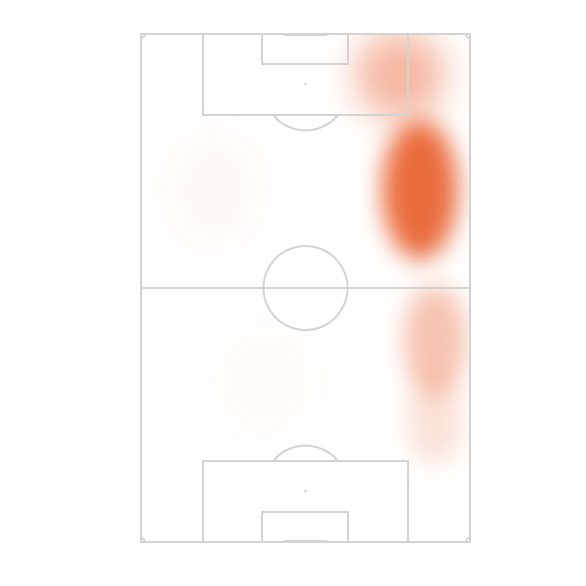 This screenshot has height=586, width=586. I want to click on heat-zone-lower-tail, so click(435, 420).